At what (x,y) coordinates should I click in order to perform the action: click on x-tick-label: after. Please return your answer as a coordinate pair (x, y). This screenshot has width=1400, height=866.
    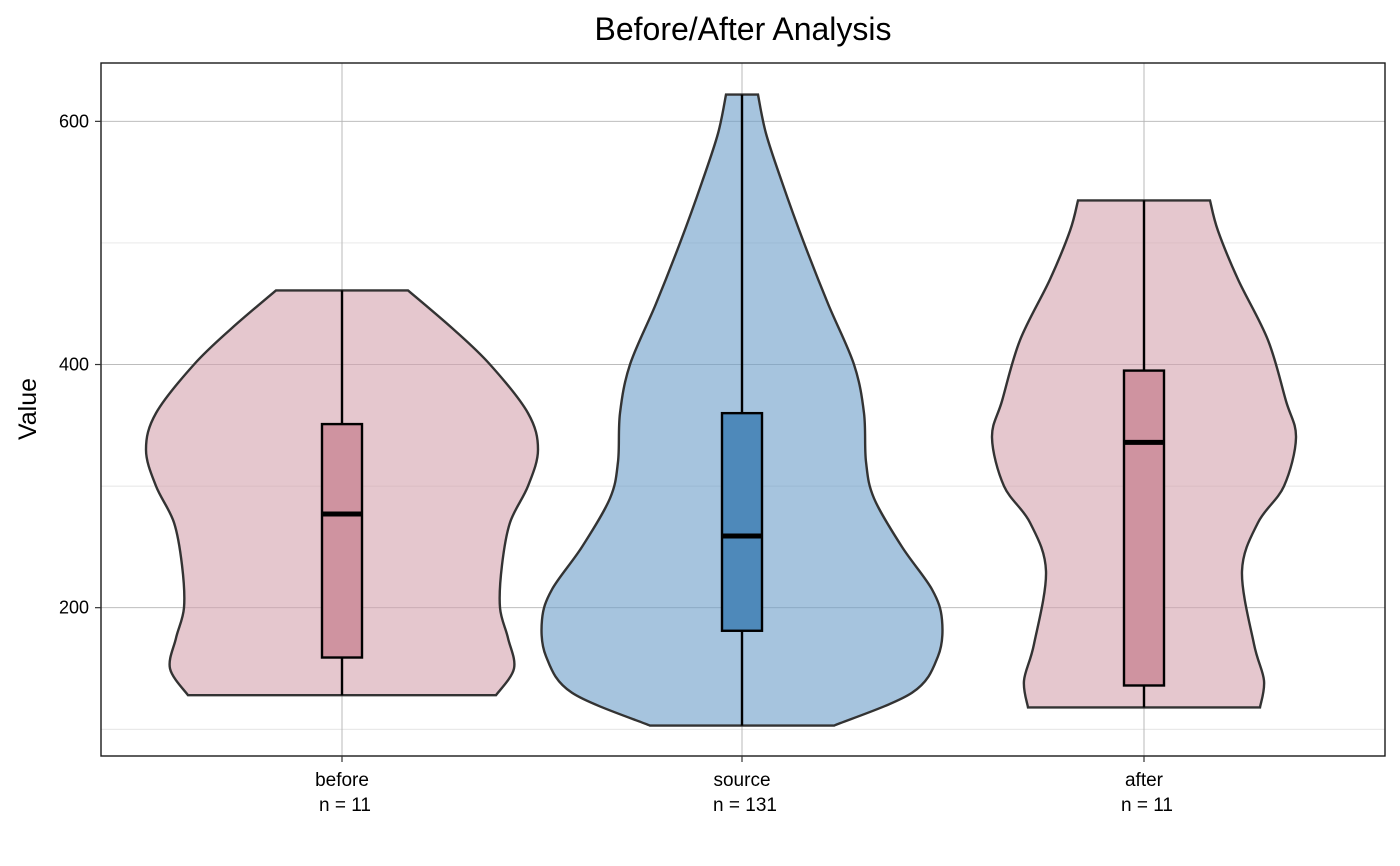
    Looking at the image, I should click on (1144, 780).